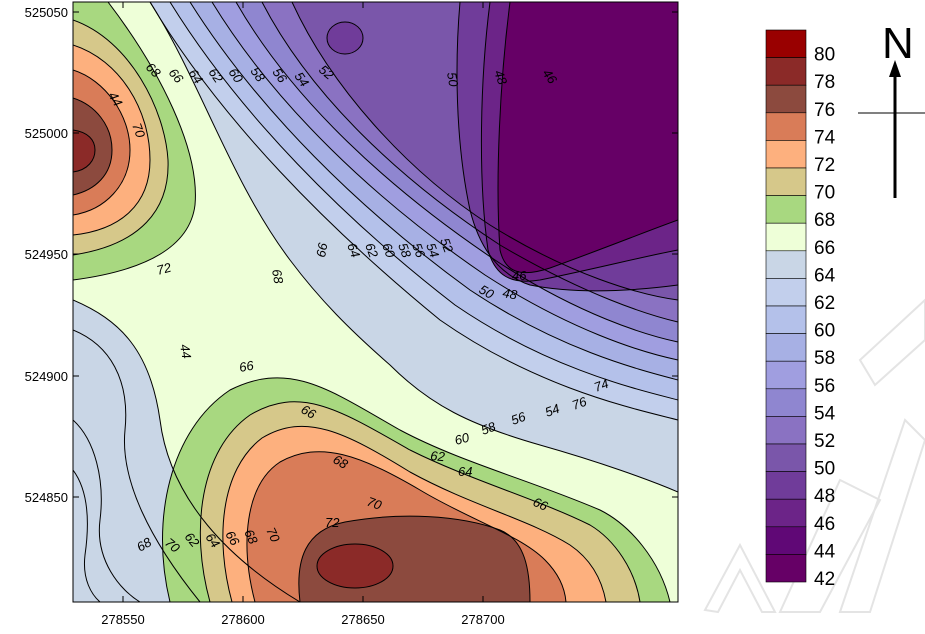 Image resolution: width=925 pixels, height=634 pixels. What do you see at coordinates (824, 469) in the screenshot?
I see `legend-label: 50` at bounding box center [824, 469].